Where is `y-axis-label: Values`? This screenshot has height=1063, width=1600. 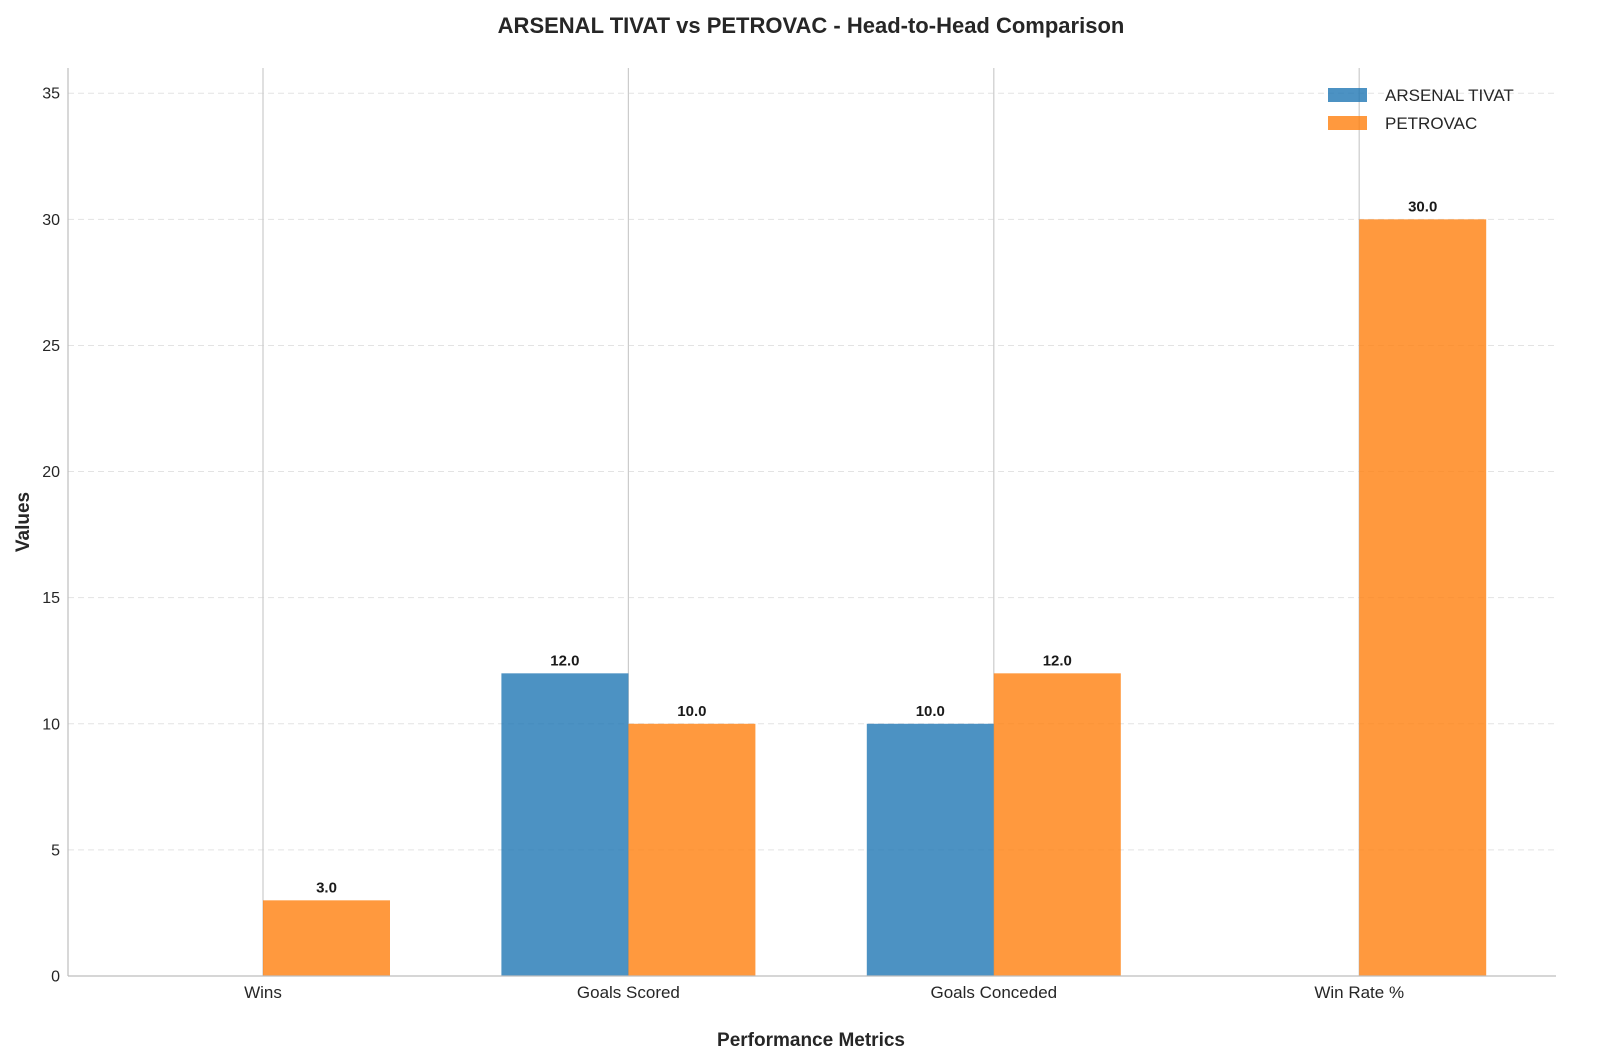 y-axis-label: Values is located at coordinates (23, 522).